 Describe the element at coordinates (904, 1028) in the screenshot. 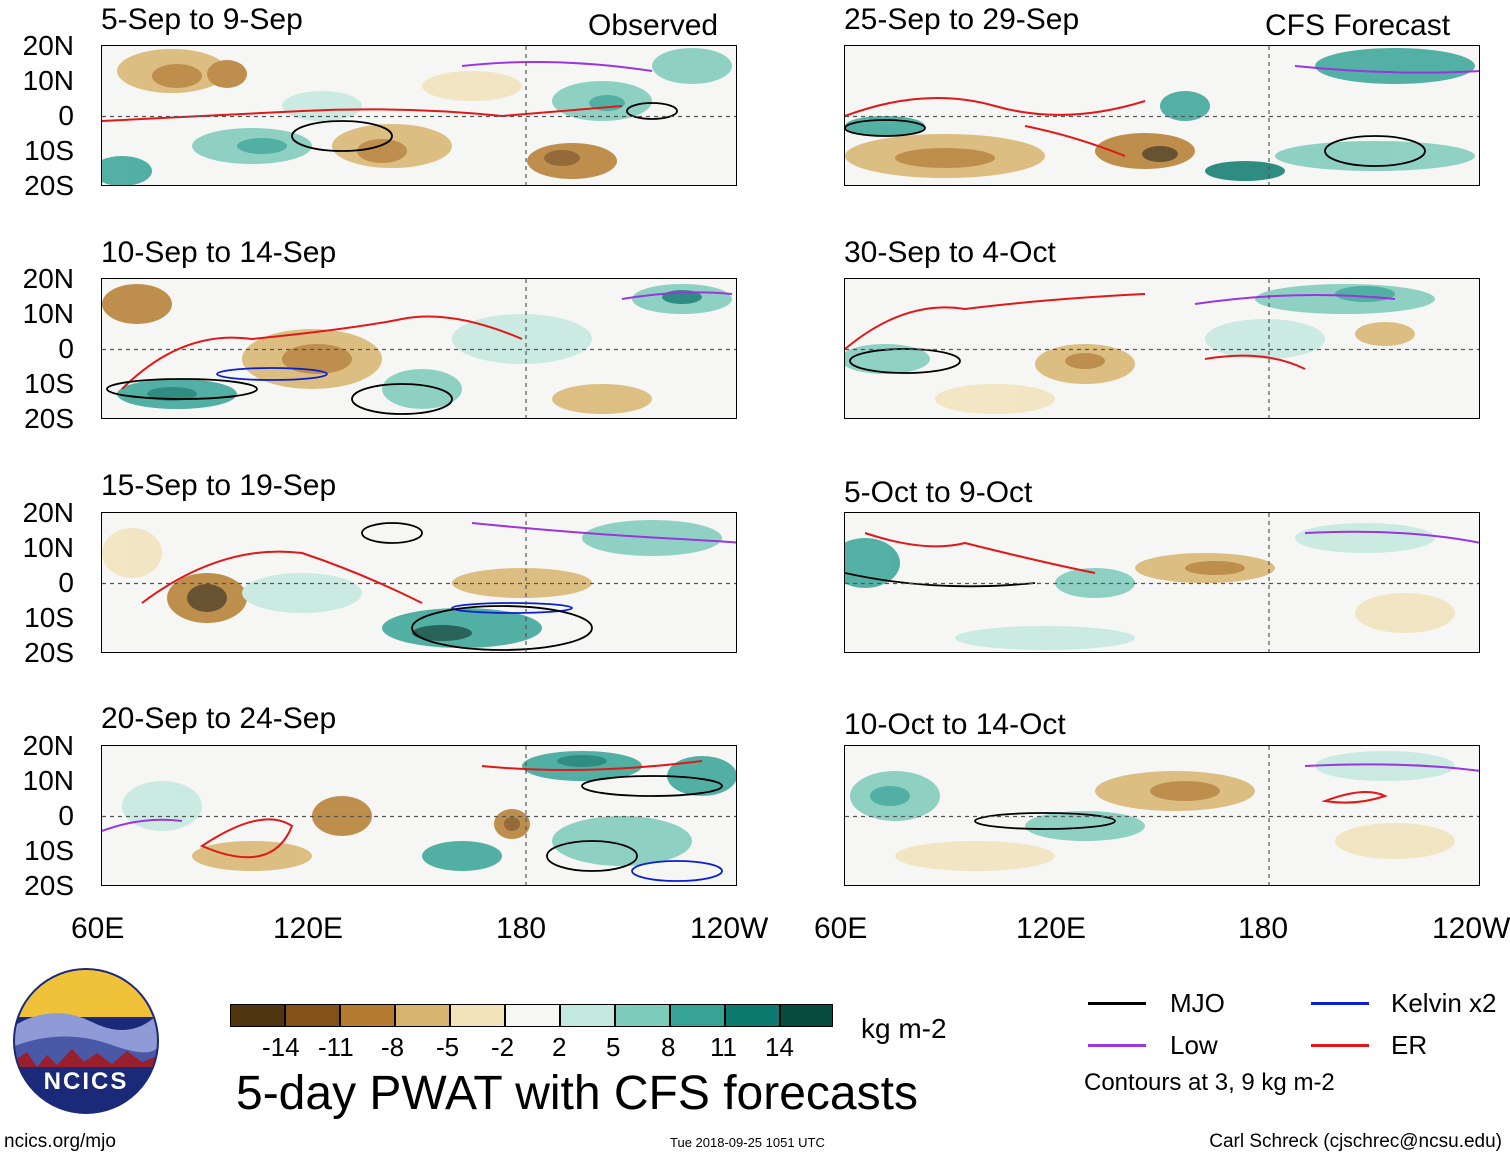

I see `colorbar-units: kg m-2` at that location.